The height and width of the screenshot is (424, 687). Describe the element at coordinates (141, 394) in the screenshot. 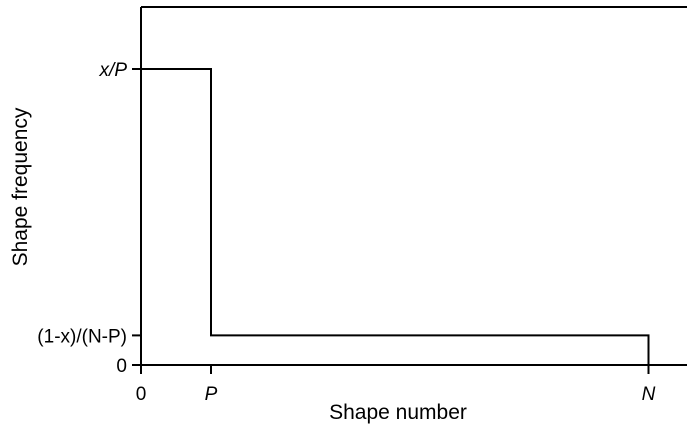

I see `x-tick-label-0: 0` at that location.